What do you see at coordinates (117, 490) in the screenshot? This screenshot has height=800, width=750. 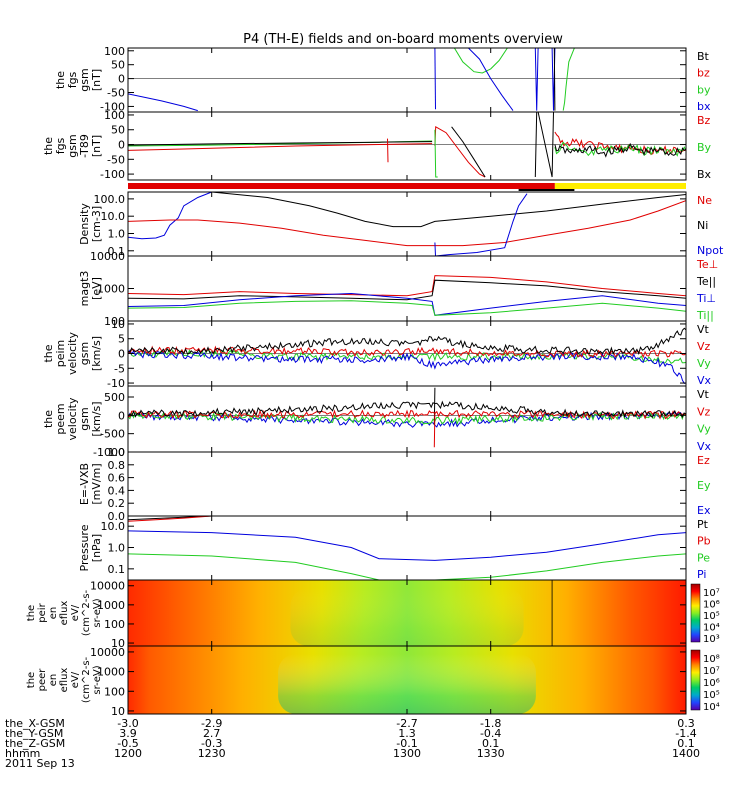 I see `y-tick-label: 0.4` at bounding box center [117, 490].